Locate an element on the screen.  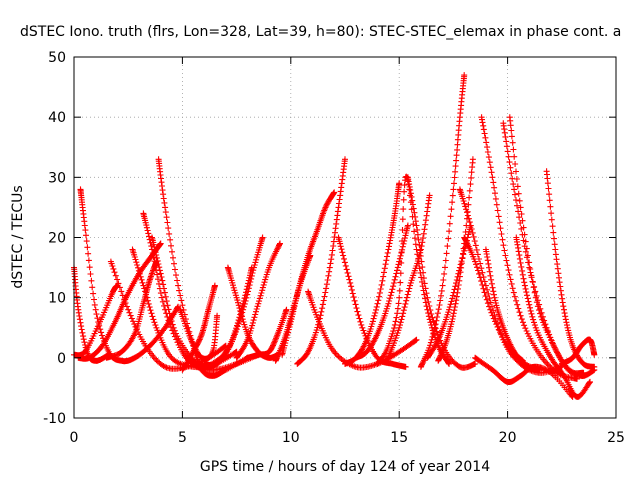
x-axis-label: GPS time / hours of day 124 of year 2014 is located at coordinates (345, 467).